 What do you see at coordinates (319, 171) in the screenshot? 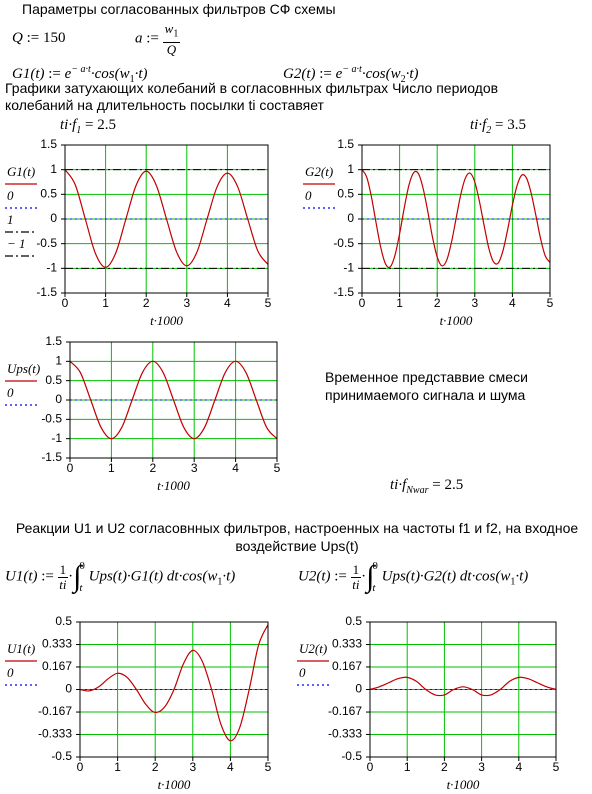
I see `legend-label: G2(t)` at bounding box center [319, 171].